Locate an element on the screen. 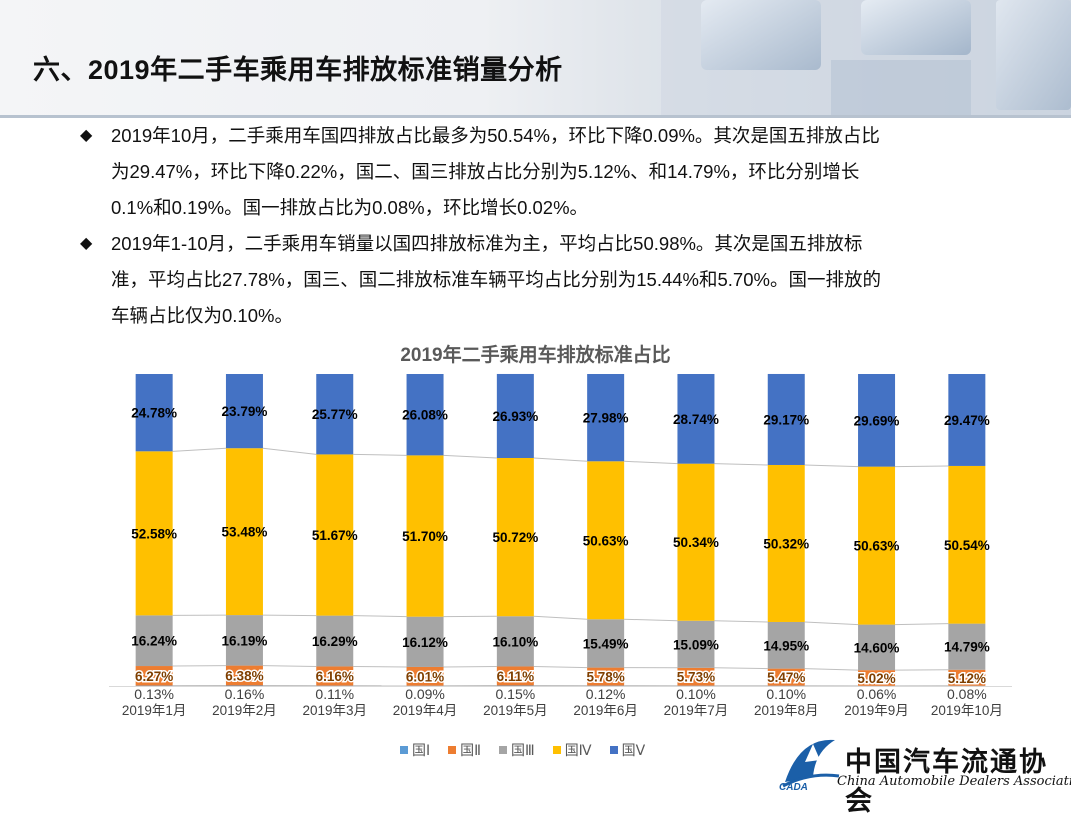  logo-abbreviation: CADA is located at coordinates (793, 787).